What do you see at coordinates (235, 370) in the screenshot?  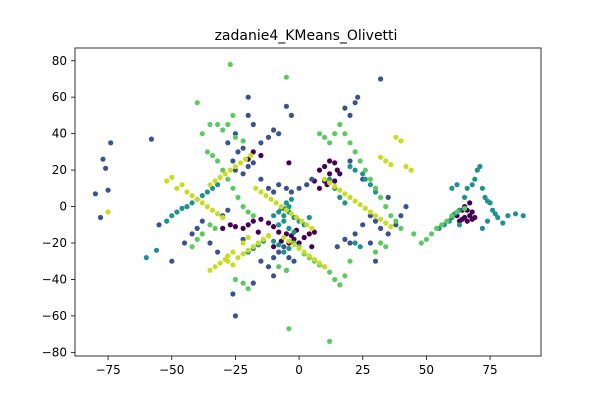 I see `x-tick-label: −25` at bounding box center [235, 370].